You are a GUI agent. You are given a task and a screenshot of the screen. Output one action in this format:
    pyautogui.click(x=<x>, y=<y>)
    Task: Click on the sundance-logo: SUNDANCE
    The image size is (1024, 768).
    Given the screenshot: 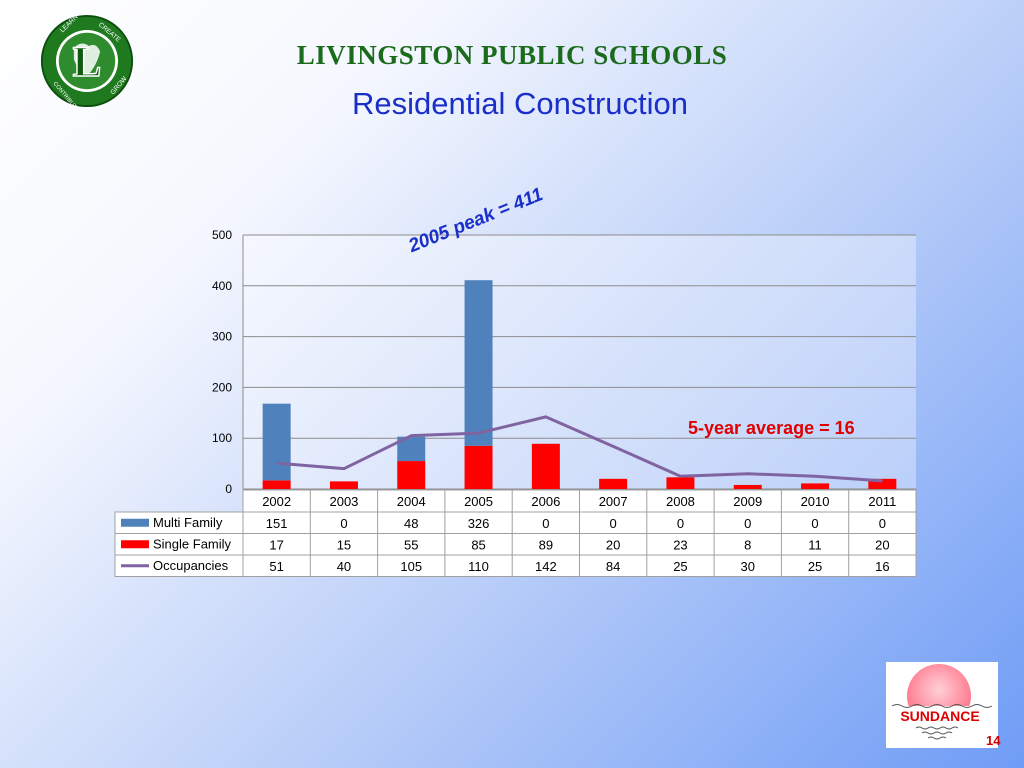 What is the action you would take?
    pyautogui.click(x=942, y=705)
    